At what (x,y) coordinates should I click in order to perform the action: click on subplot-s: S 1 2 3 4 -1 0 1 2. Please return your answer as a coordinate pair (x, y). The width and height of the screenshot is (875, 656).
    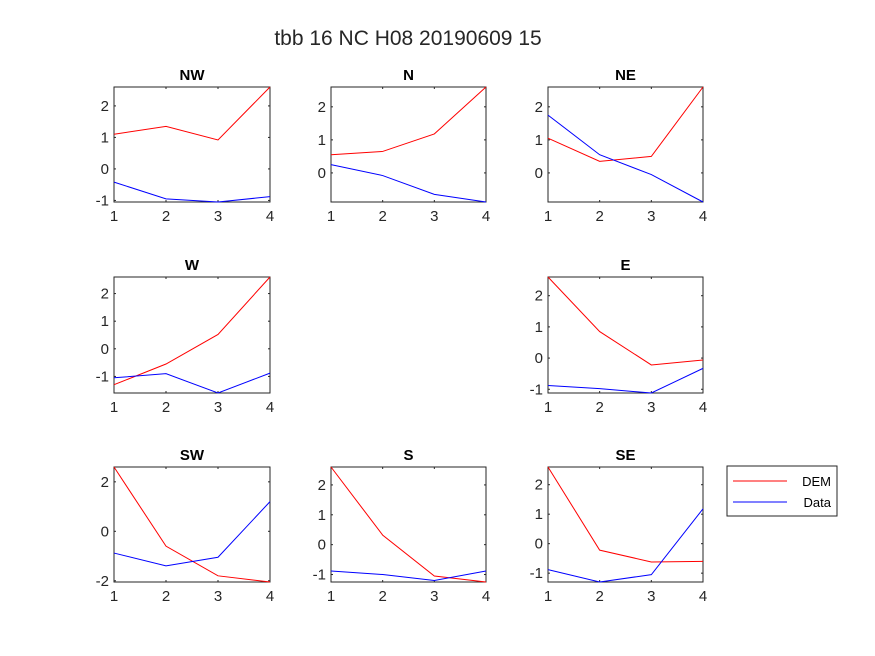
    Looking at the image, I should click on (402, 526).